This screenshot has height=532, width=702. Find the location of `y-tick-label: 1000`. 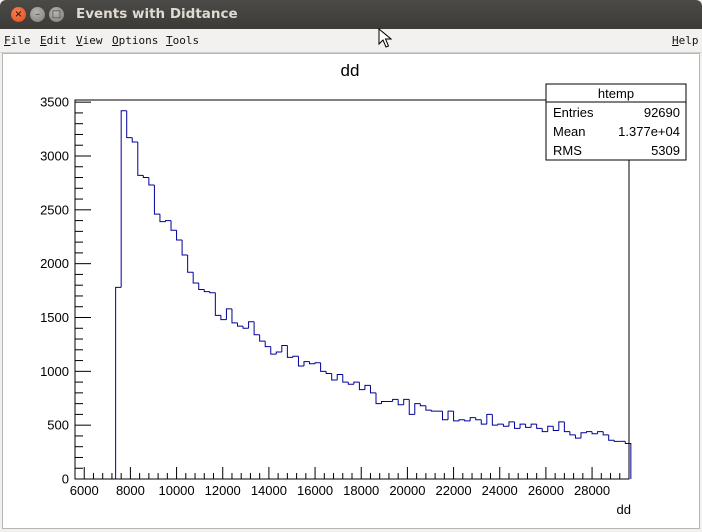

y-tick-label: 1000 is located at coordinates (54, 371).